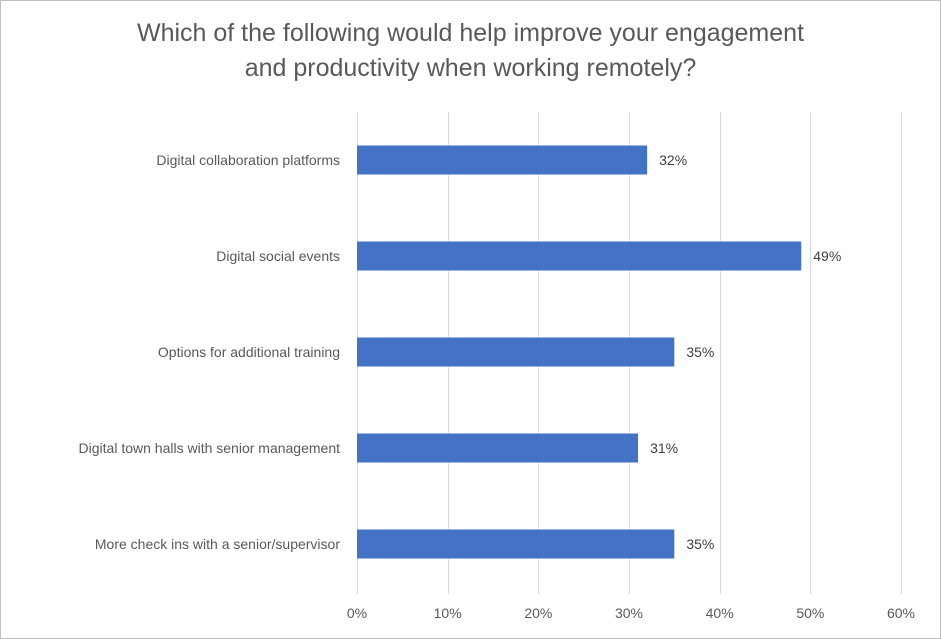  What do you see at coordinates (629, 613) in the screenshot?
I see `x-tick-label: 30%` at bounding box center [629, 613].